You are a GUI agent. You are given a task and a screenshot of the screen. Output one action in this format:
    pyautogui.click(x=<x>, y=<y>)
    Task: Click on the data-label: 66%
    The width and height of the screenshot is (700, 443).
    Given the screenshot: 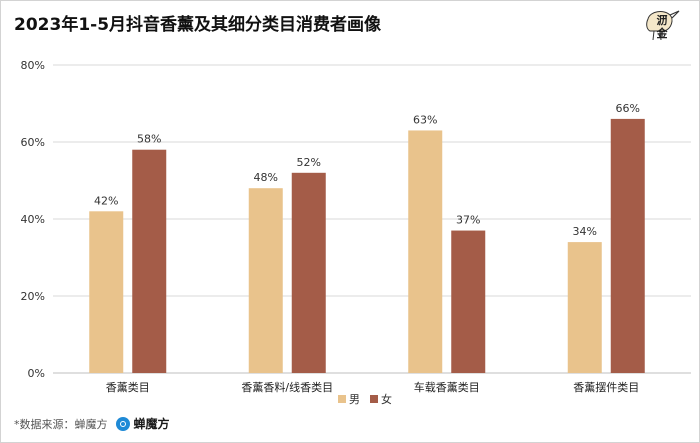 What is the action you would take?
    pyautogui.click(x=628, y=108)
    